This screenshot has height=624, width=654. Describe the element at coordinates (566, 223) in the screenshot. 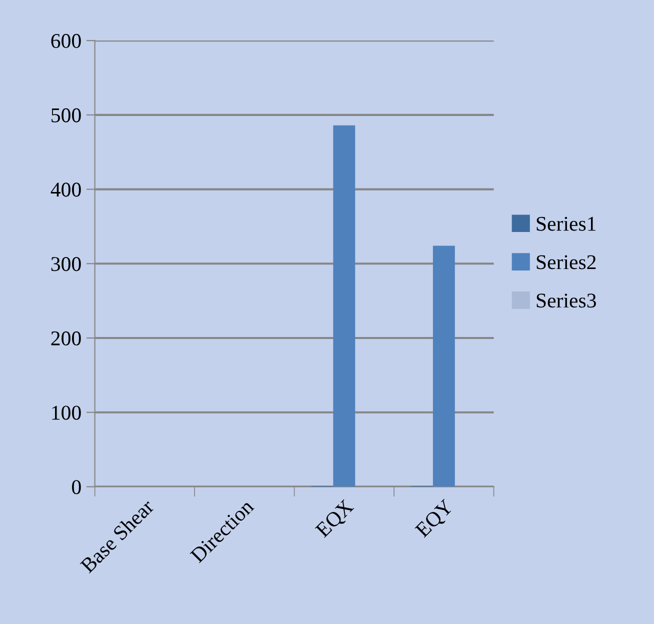

I see `legend-label: Series1` at that location.